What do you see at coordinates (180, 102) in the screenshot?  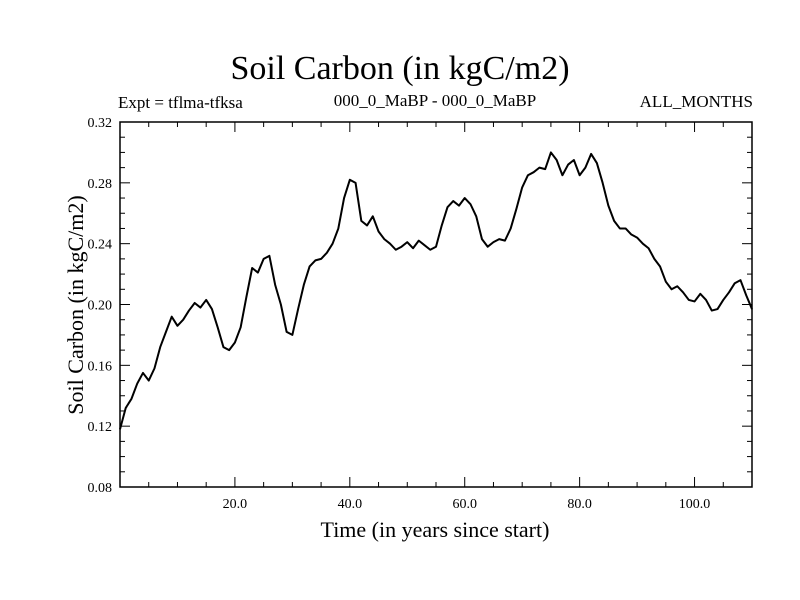 I see `experiment-label: Expt = tflma-tfksa` at bounding box center [180, 102].